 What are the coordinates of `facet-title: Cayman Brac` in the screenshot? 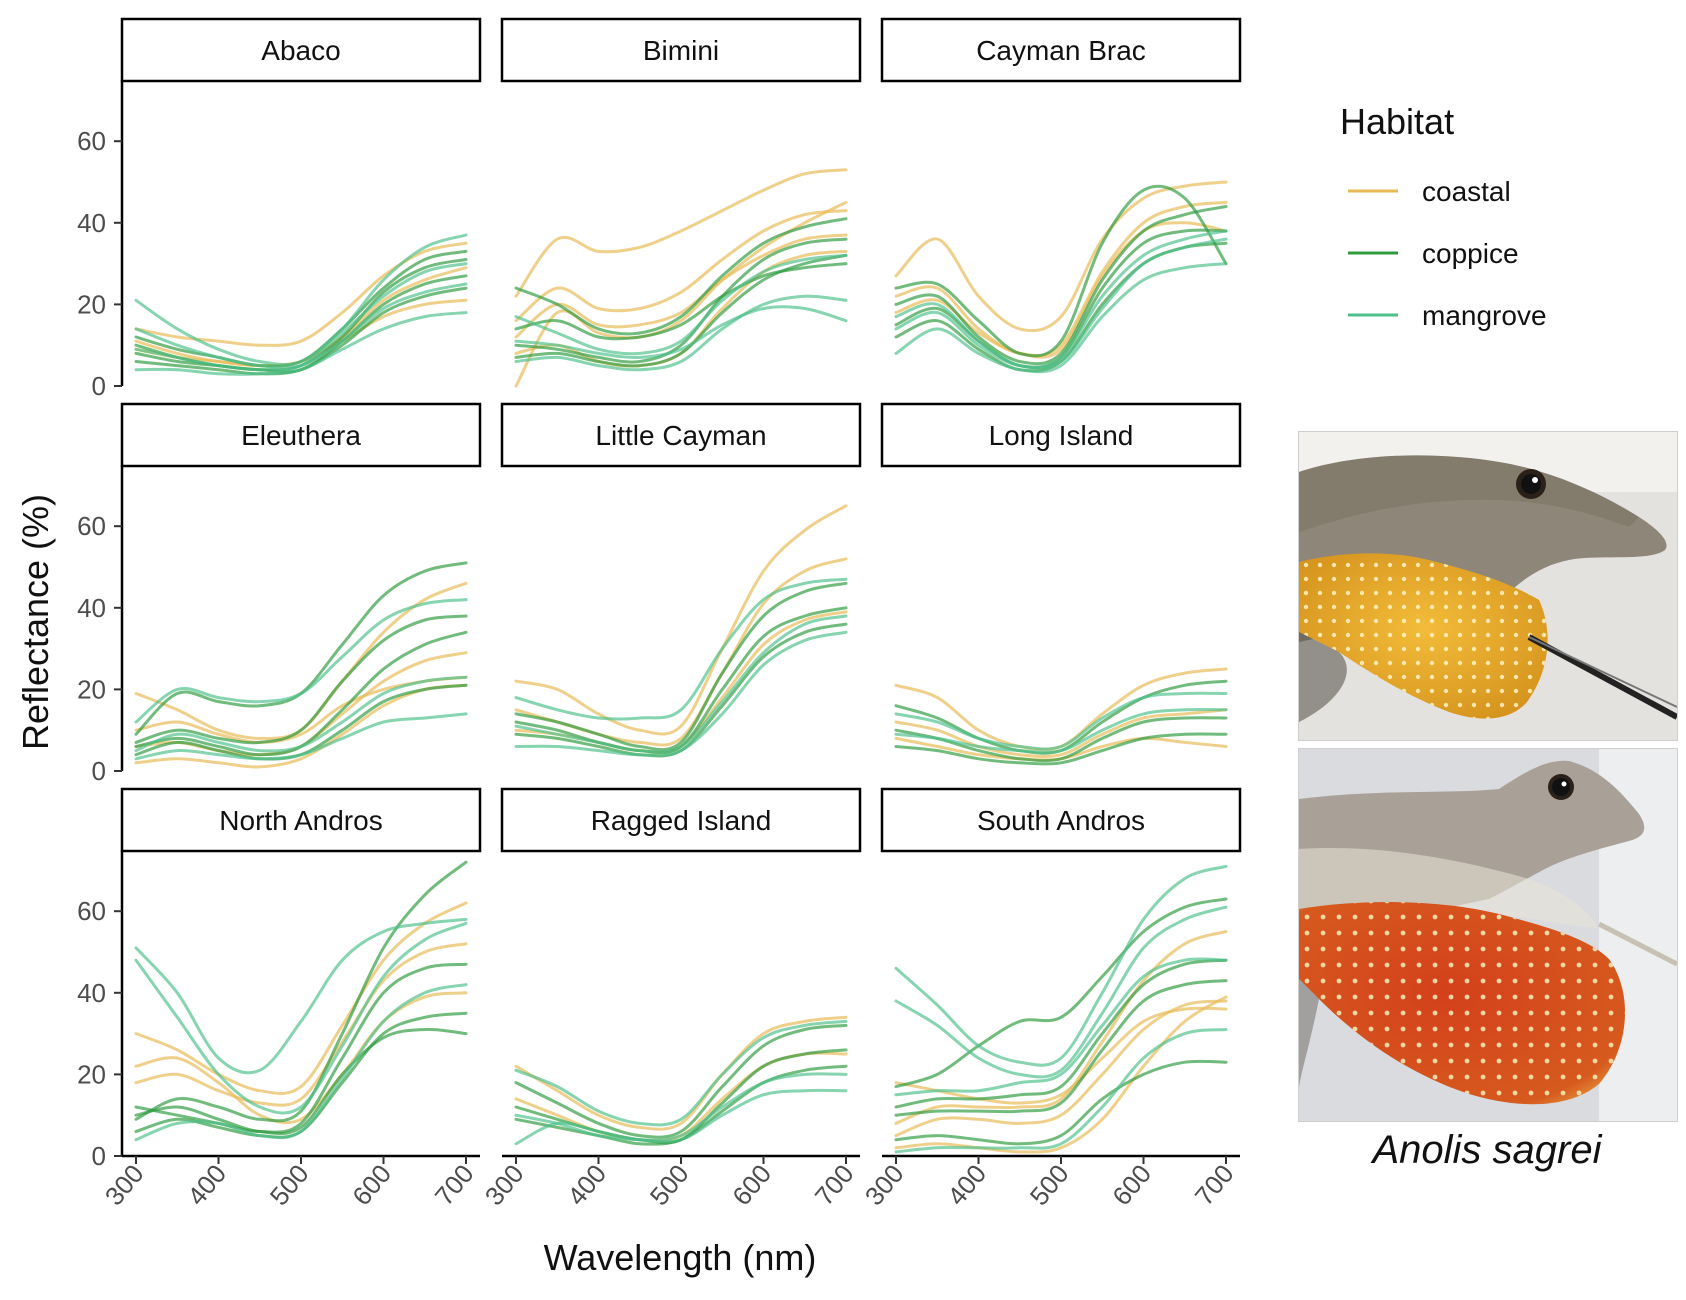 It's located at (1061, 50).